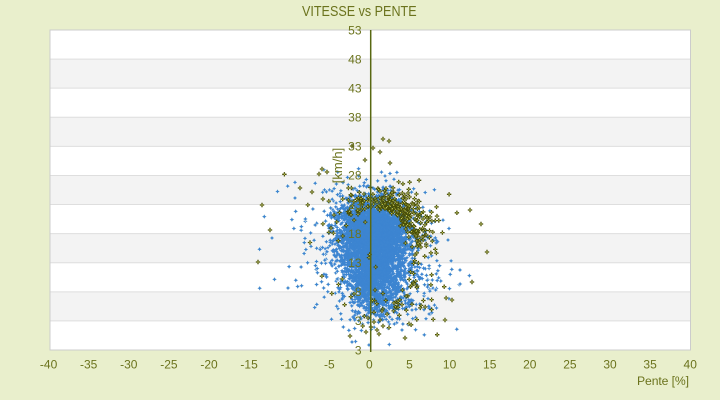  What do you see at coordinates (369, 364) in the screenshot?
I see `svg-text: 0` at bounding box center [369, 364].